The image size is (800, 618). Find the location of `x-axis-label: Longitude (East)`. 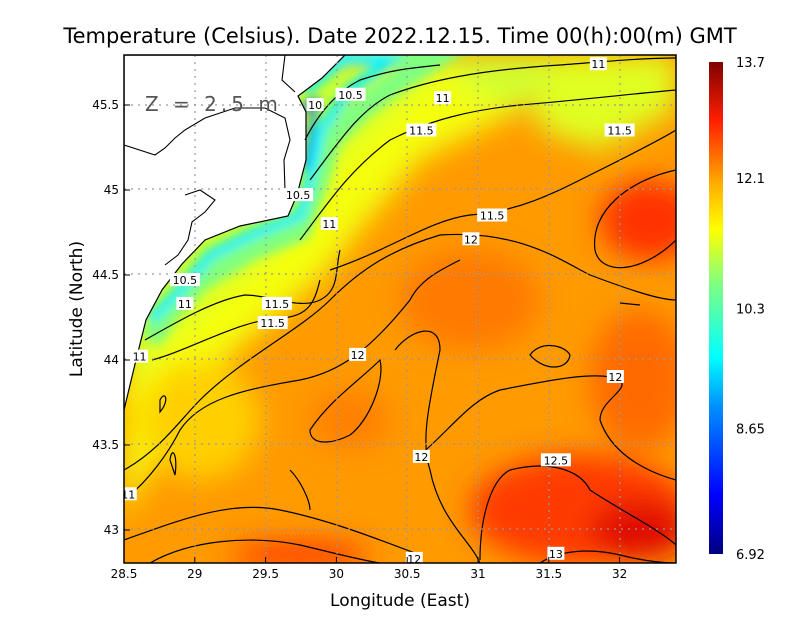

x-axis-label: Longitude (East) is located at coordinates (400, 601).